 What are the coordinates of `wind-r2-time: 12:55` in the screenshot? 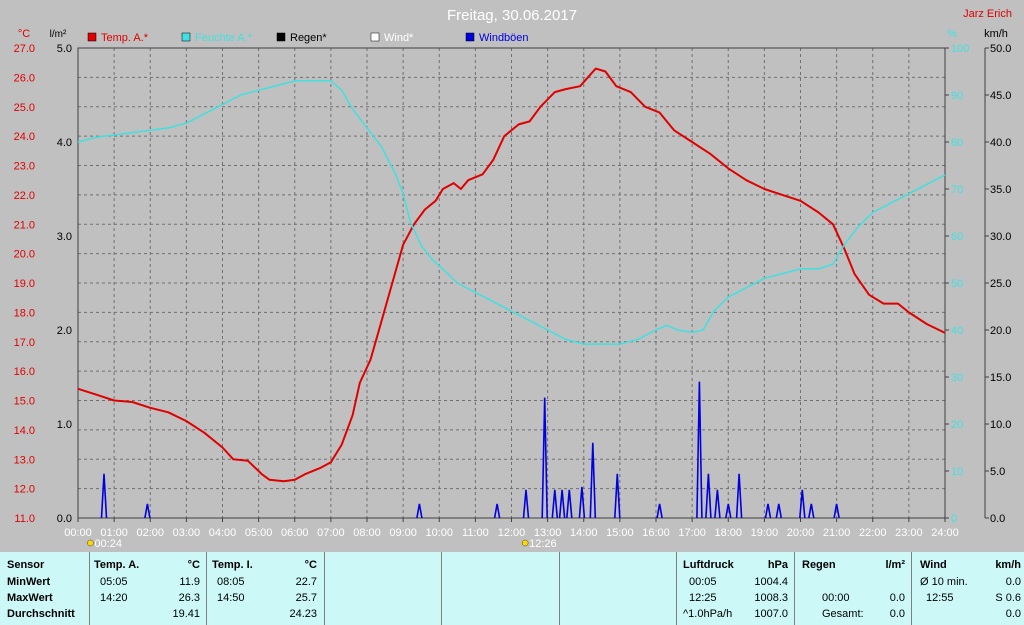 It's located at (940, 598).